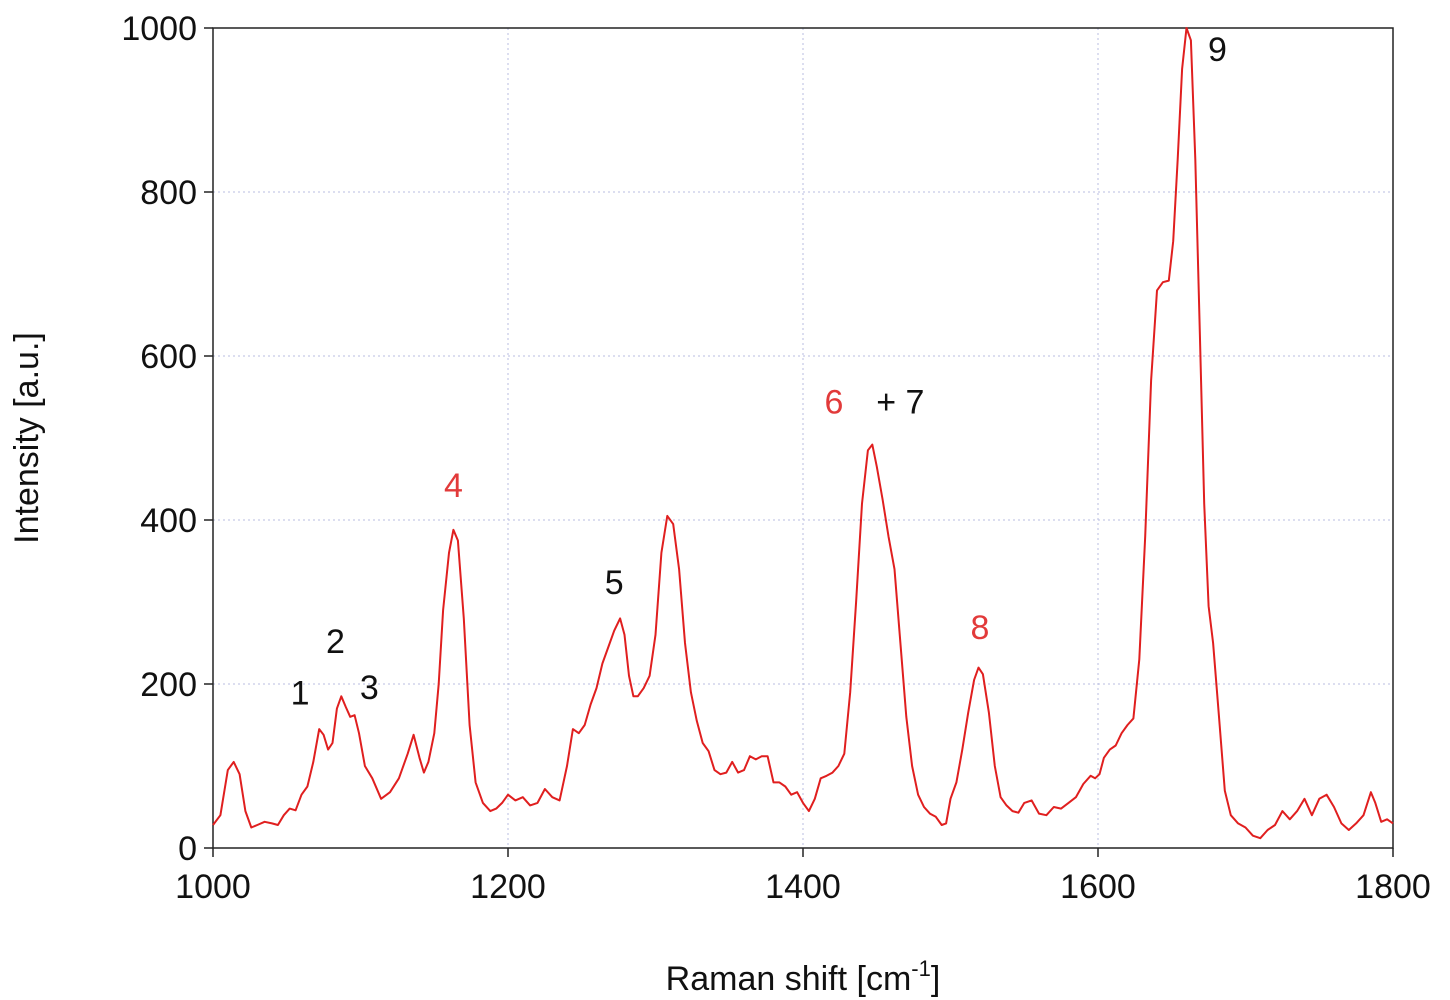 The width and height of the screenshot is (1450, 1000). Describe the element at coordinates (508, 887) in the screenshot. I see `x-tick-label-1200: 1200` at that location.